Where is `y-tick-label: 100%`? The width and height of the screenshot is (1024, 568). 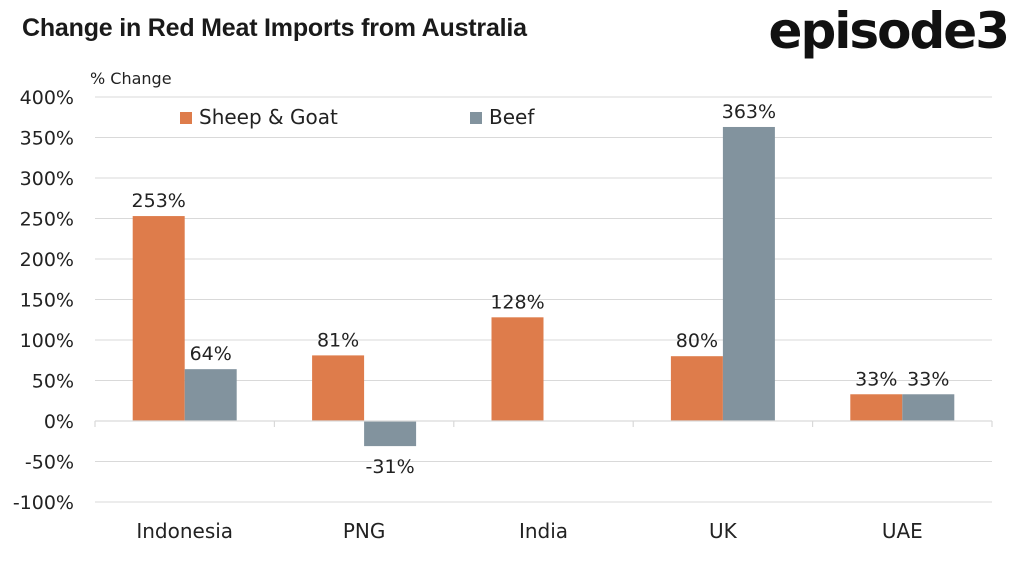 y-tick-label: 100% is located at coordinates (47, 341).